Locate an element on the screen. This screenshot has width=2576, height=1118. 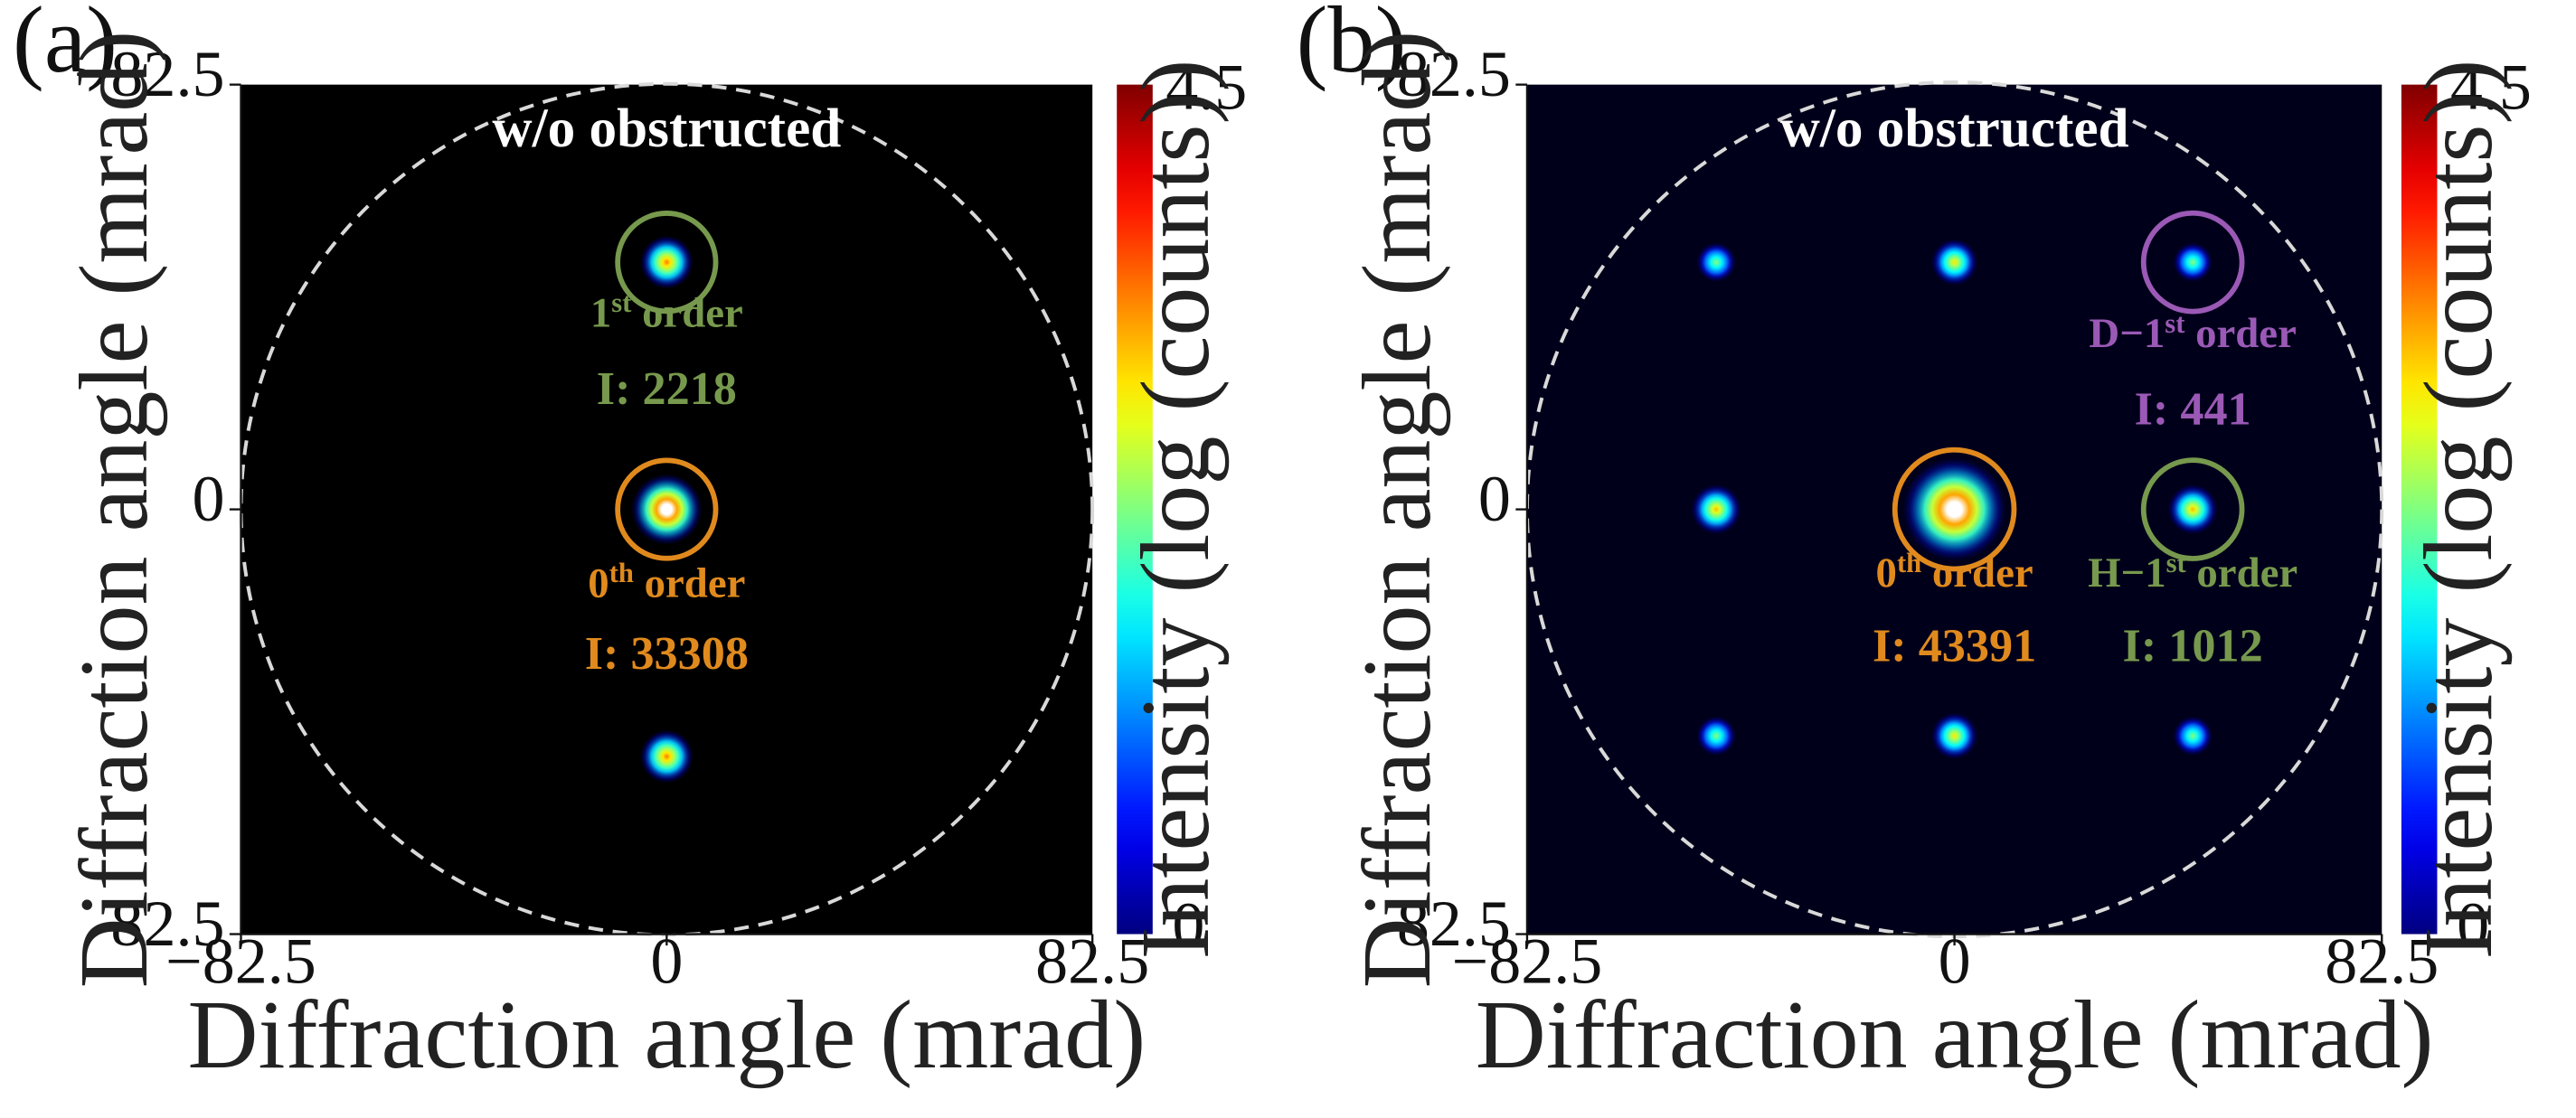
diagonal-first-order-marker-circle is located at coordinates (2192, 262).